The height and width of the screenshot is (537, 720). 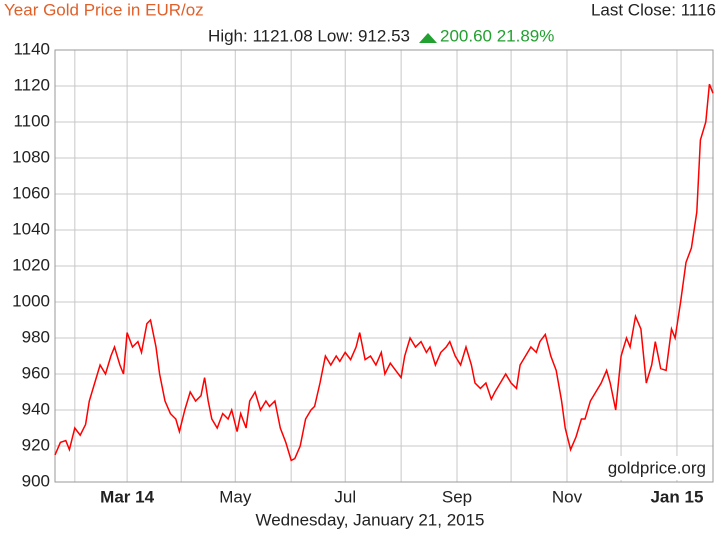 I want to click on y-tick-label: 1060, so click(x=31, y=192).